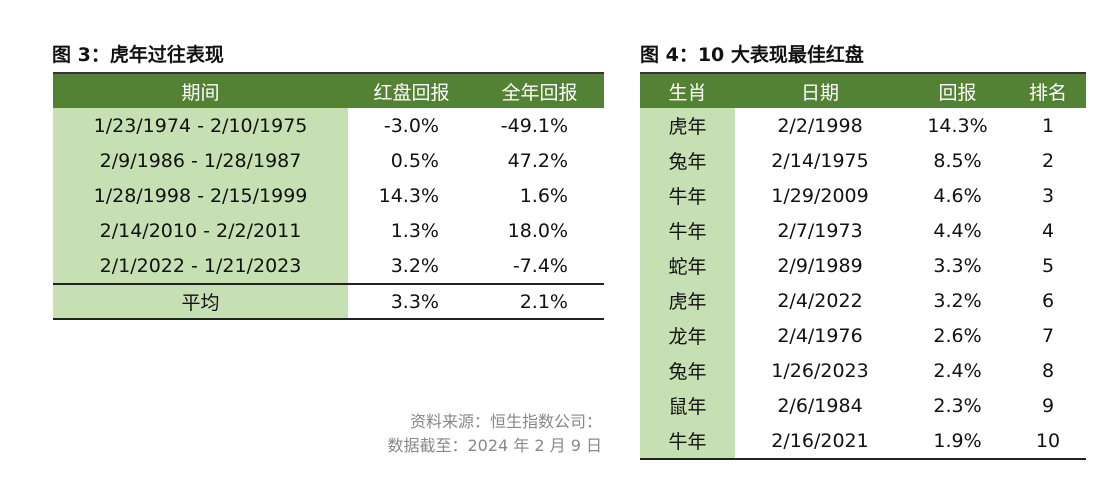 The height and width of the screenshot is (498, 1116). I want to click on rank-cell: 8, so click(1048, 370).